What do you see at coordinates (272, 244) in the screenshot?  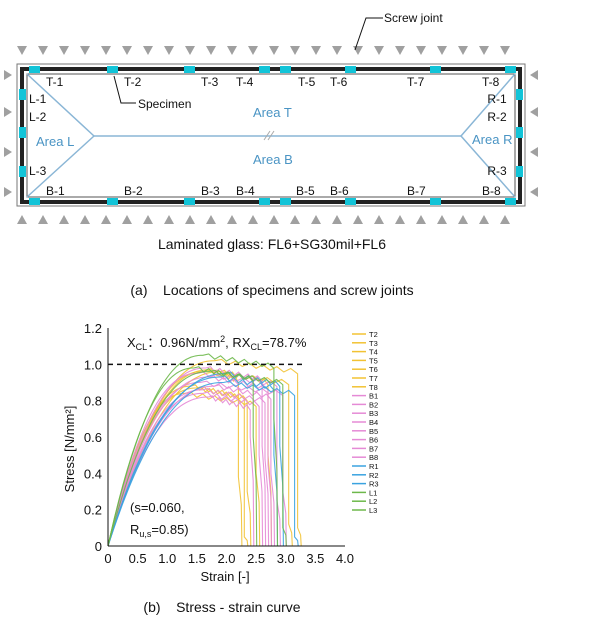 I see `glass-caption: Laminated glass: FL6+SG30mil+FL6` at bounding box center [272, 244].